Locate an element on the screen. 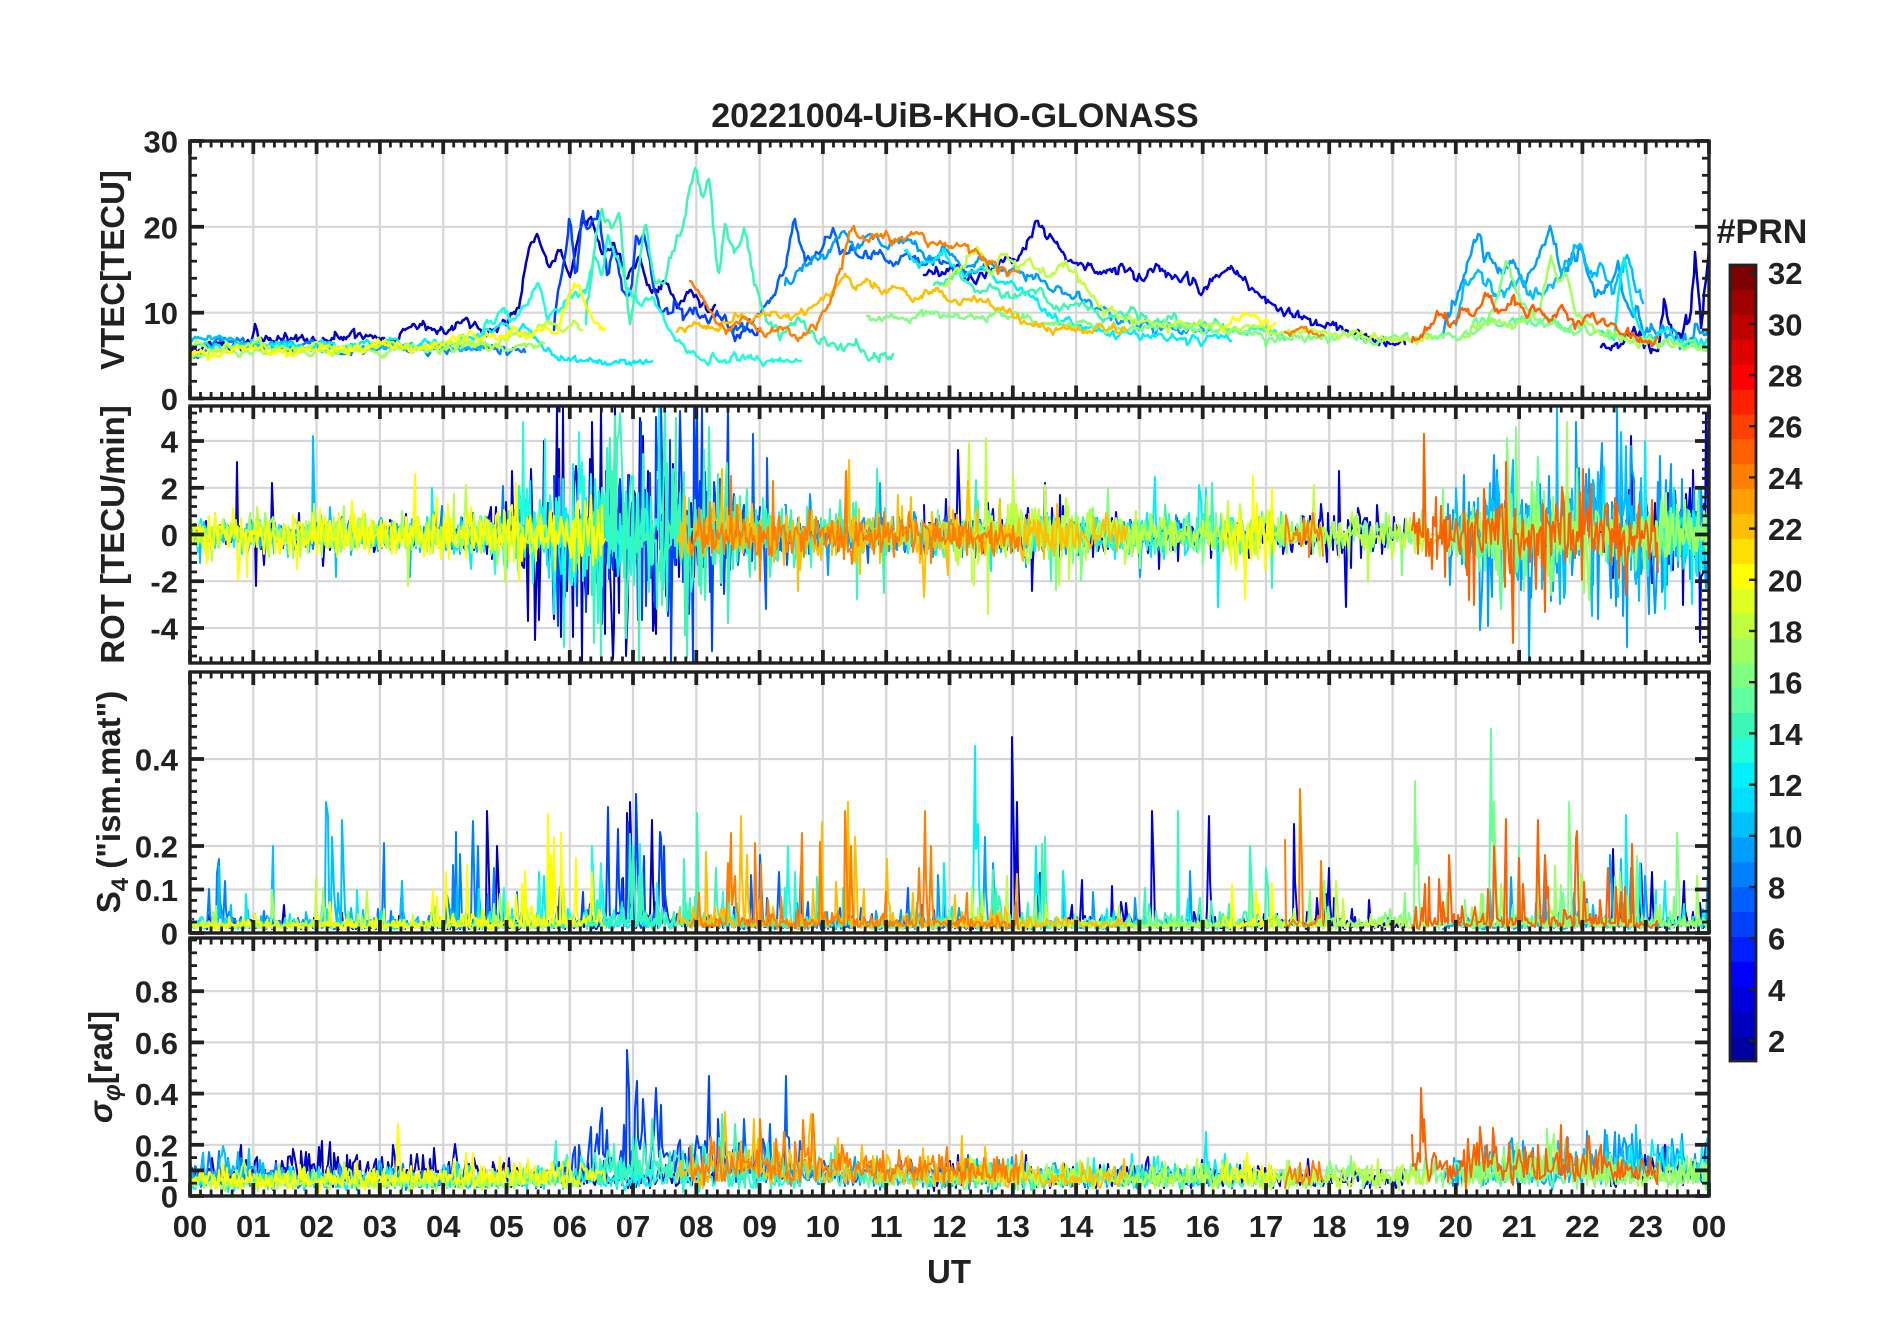 The image size is (1902, 1330). svg-text: #PRN is located at coordinates (1762, 232).